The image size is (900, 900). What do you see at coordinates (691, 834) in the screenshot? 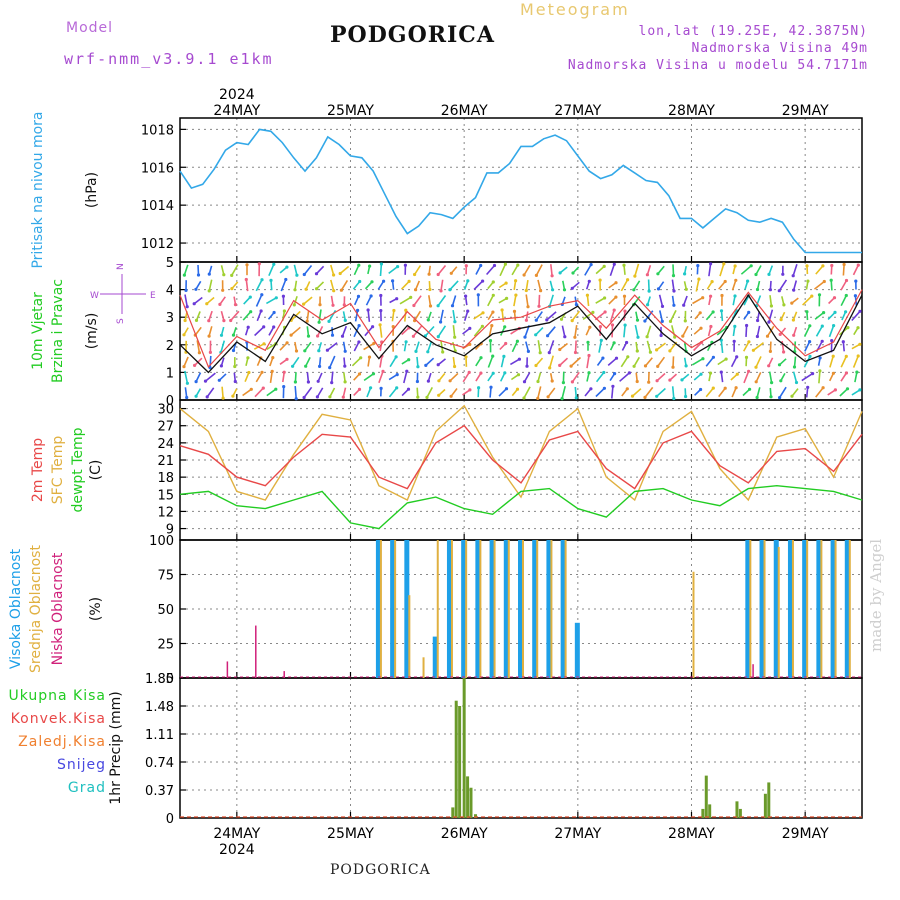
I see `day-label-bottom: 28MAY` at bounding box center [691, 834].